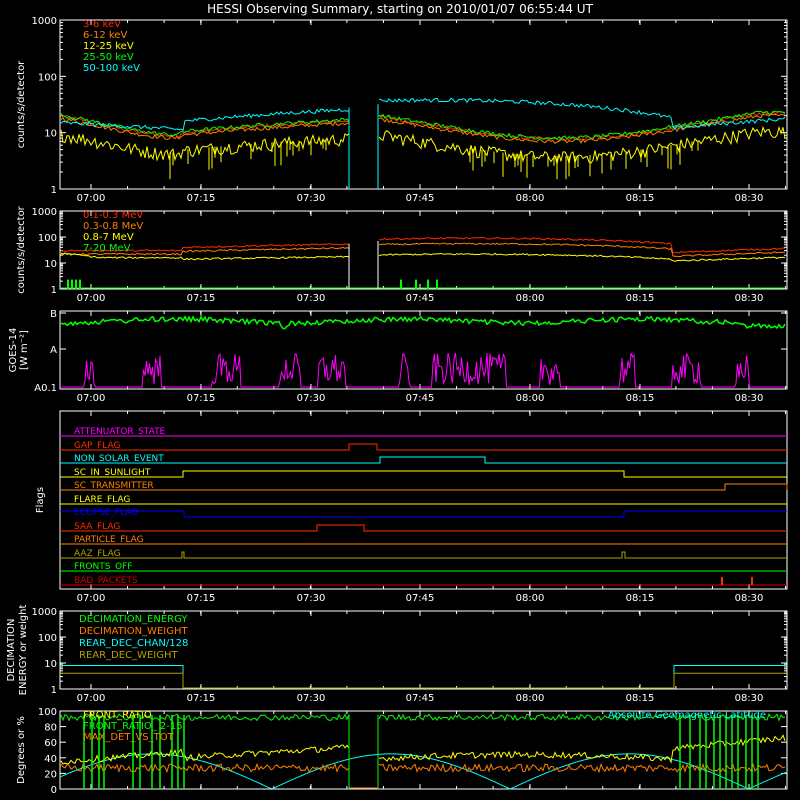 This screenshot has width=800, height=800. Describe the element at coordinates (108, 46) in the screenshot. I see `legend-entry: 12-25 keV` at that location.